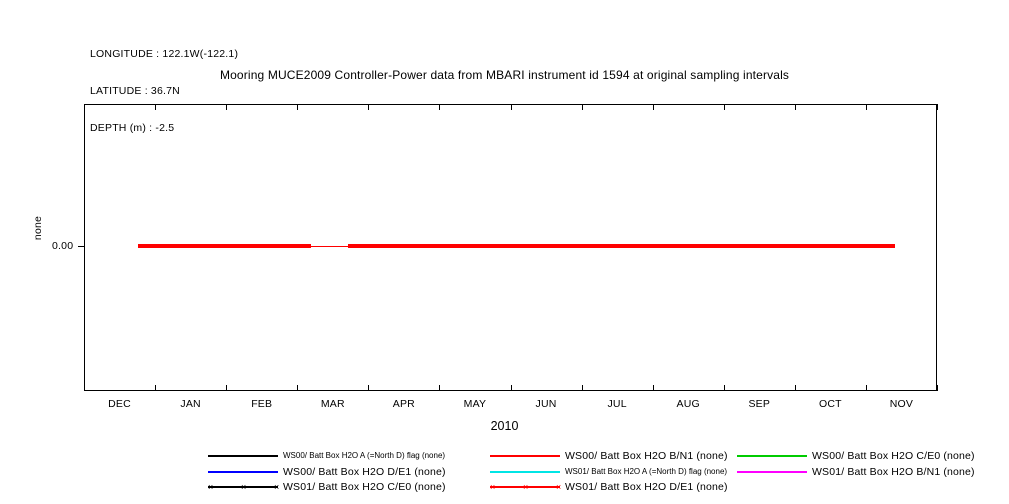 The image size is (1009, 504). I want to click on axis-left, so click(84, 247).